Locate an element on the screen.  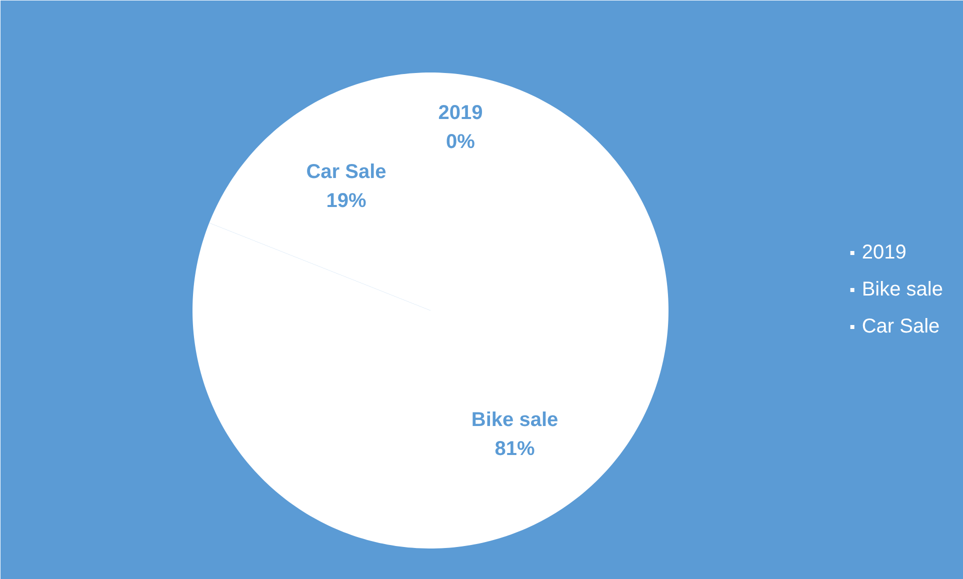
legend-label: Car Sale is located at coordinates (901, 326).